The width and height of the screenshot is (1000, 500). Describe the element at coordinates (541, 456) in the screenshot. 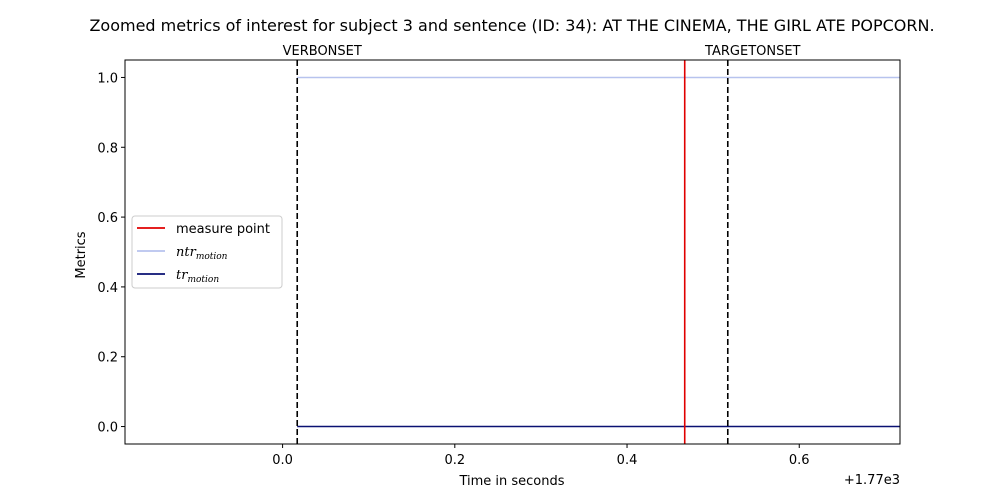

I see `x-axis: 0.0 0.2 0.4 0.6` at that location.